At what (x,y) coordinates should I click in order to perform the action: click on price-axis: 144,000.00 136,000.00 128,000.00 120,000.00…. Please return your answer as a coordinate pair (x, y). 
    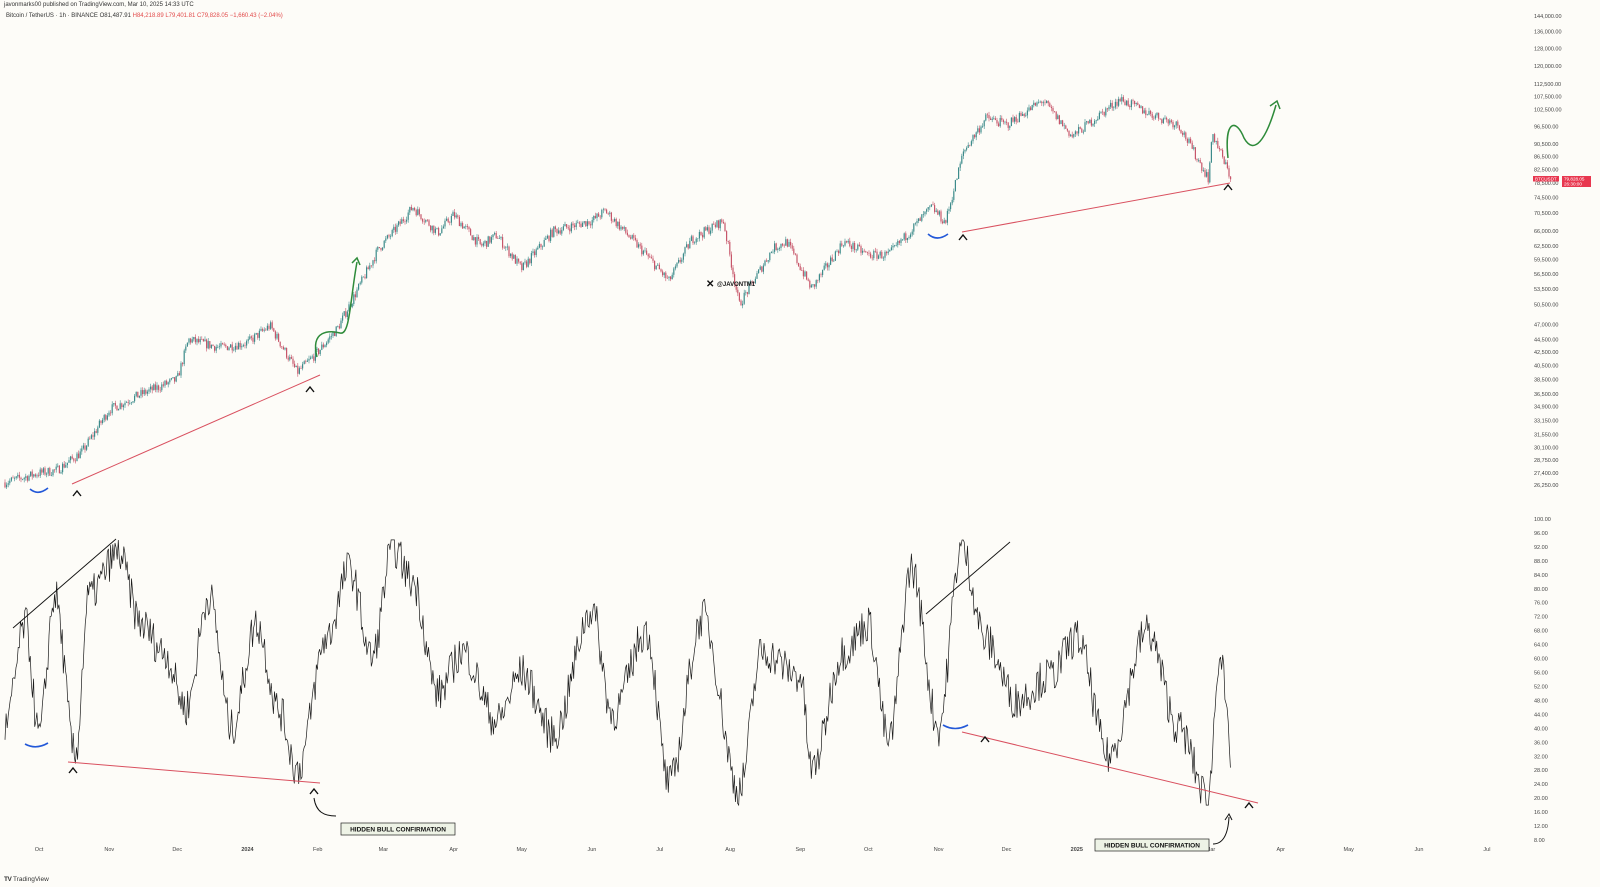
    Looking at the image, I should click on (1548, 251).